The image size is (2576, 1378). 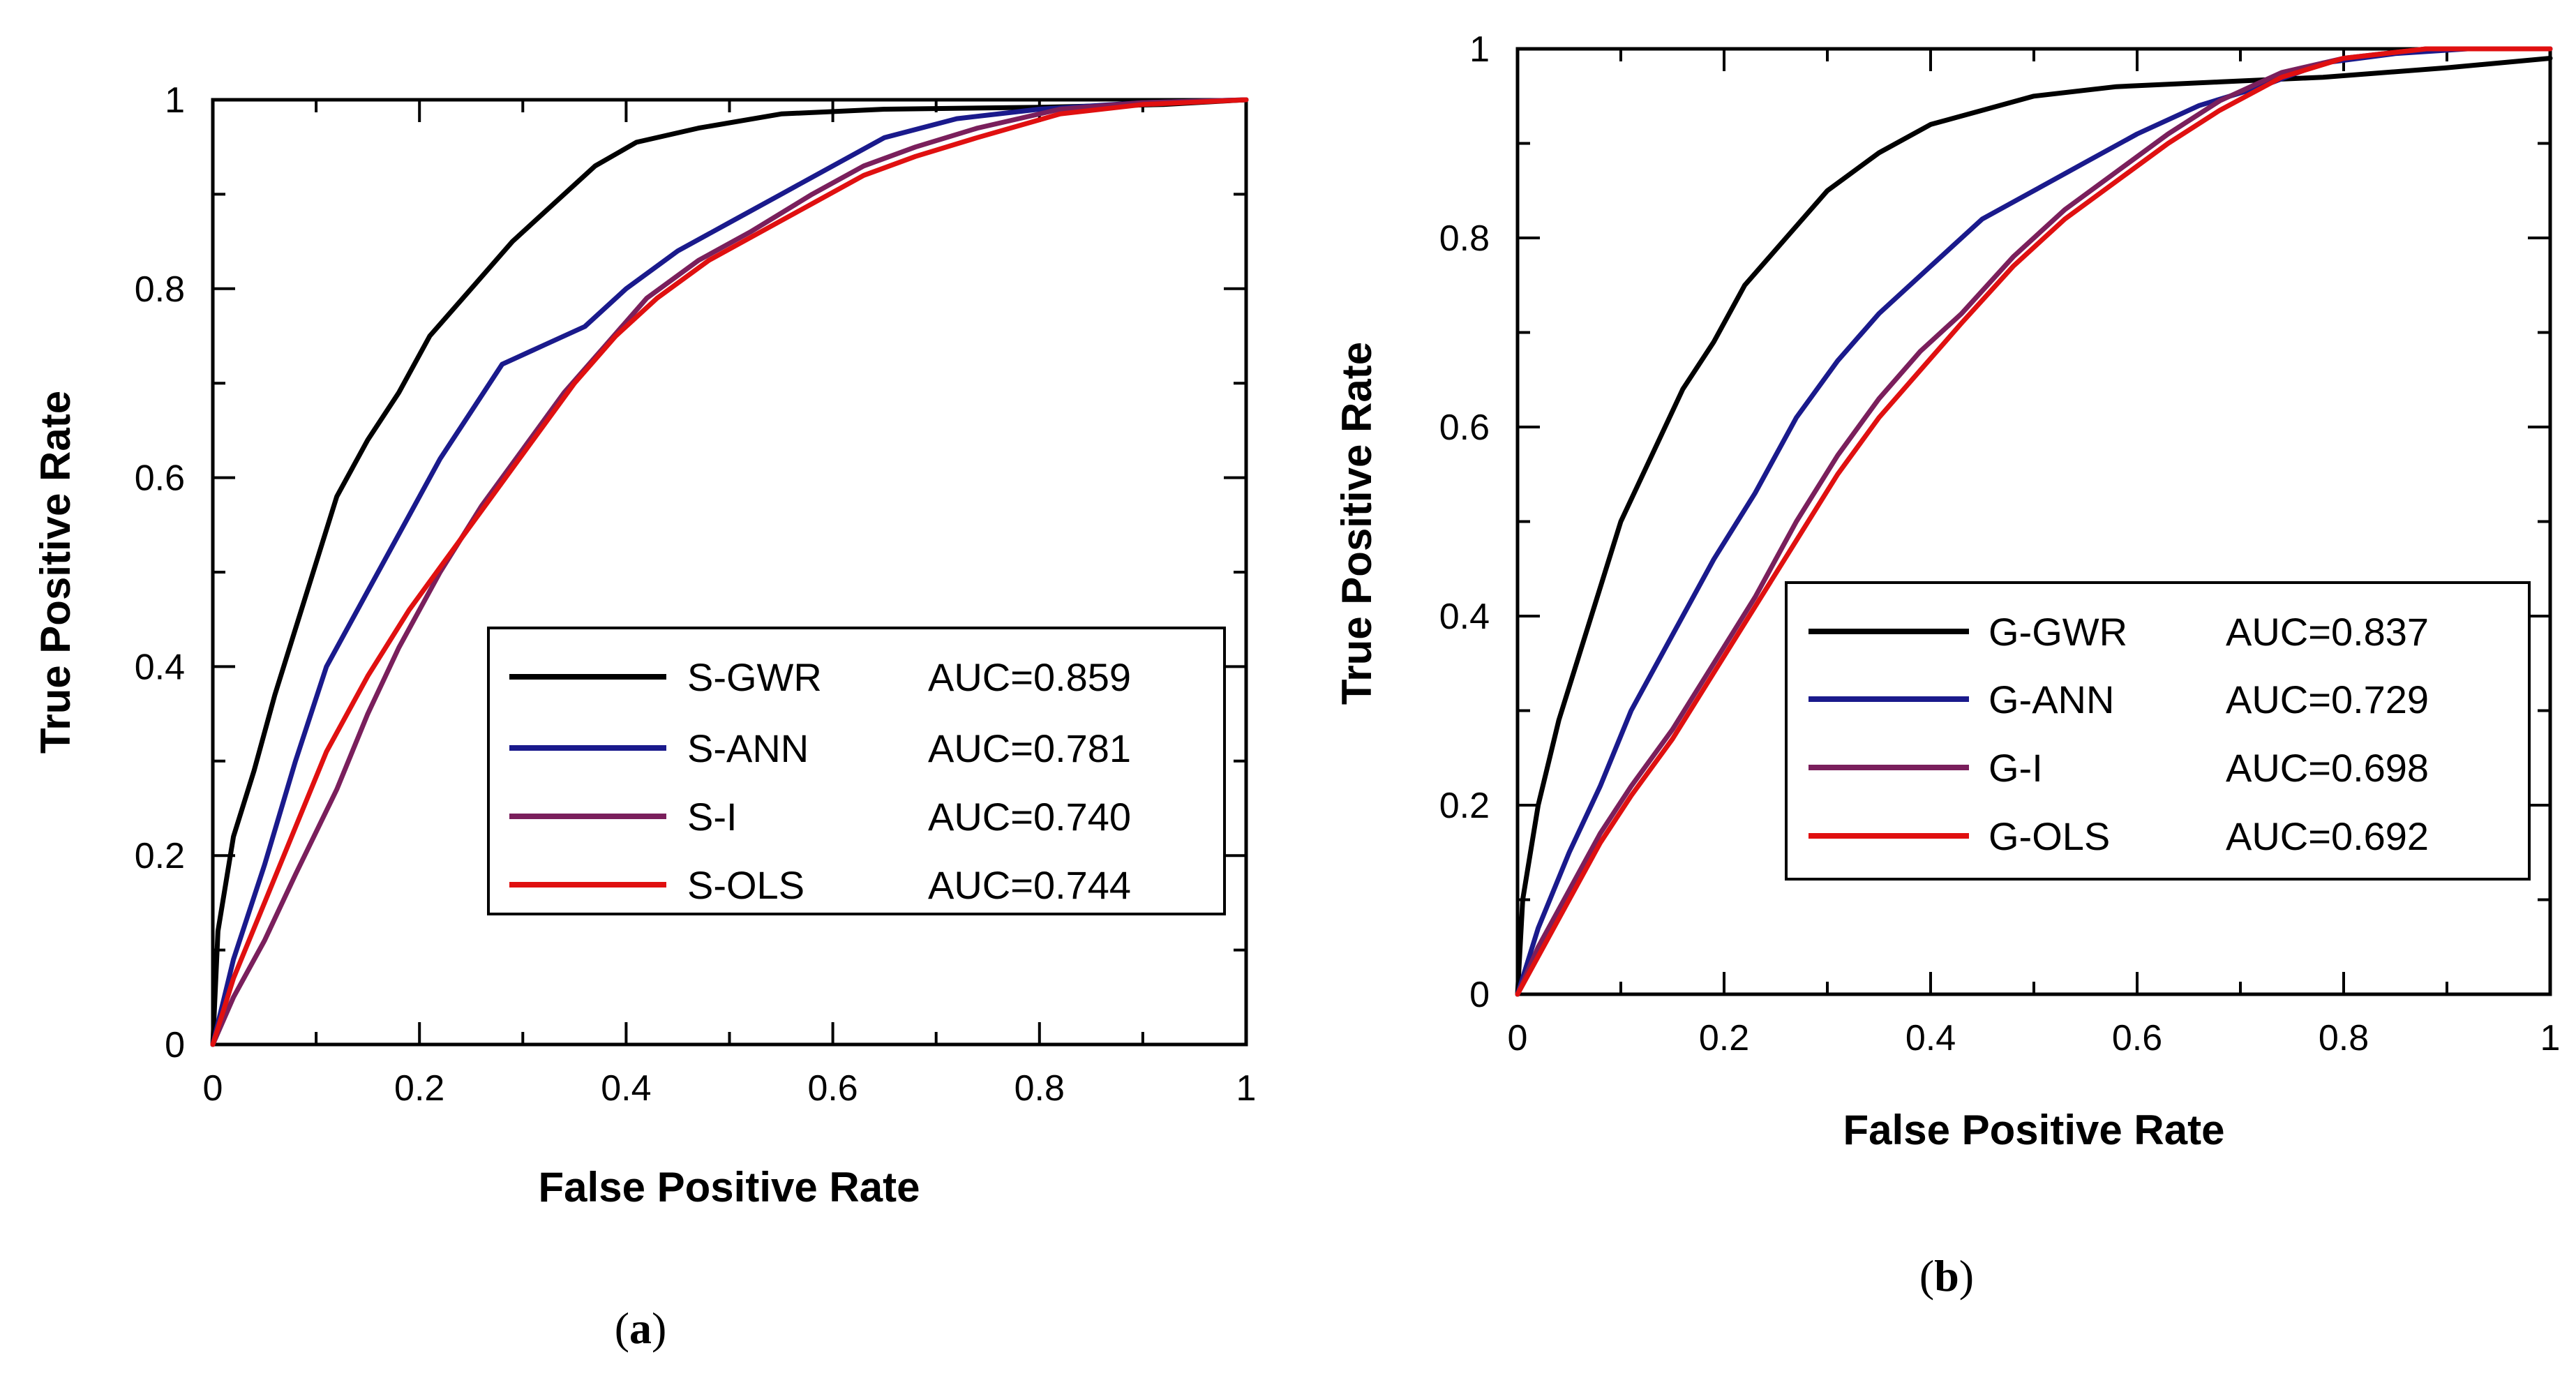 I want to click on panel-b-y-tick-label: 0, so click(x=1480, y=995).